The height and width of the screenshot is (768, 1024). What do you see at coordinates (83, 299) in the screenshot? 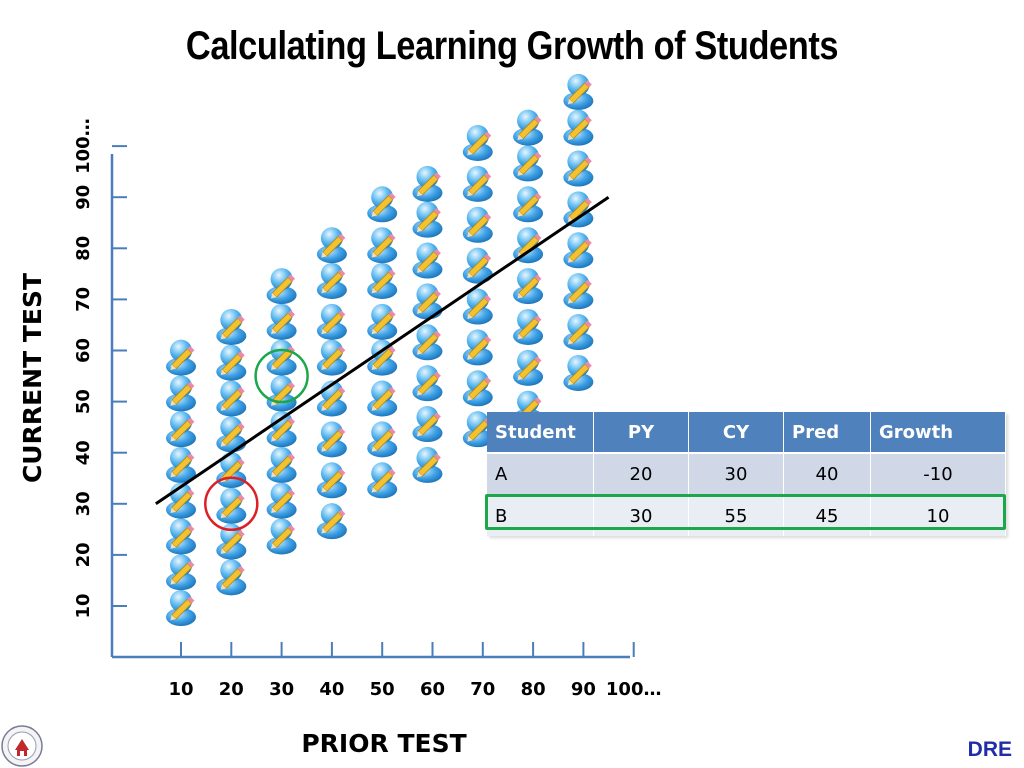
I see `y-tick-label: 70` at bounding box center [83, 299].